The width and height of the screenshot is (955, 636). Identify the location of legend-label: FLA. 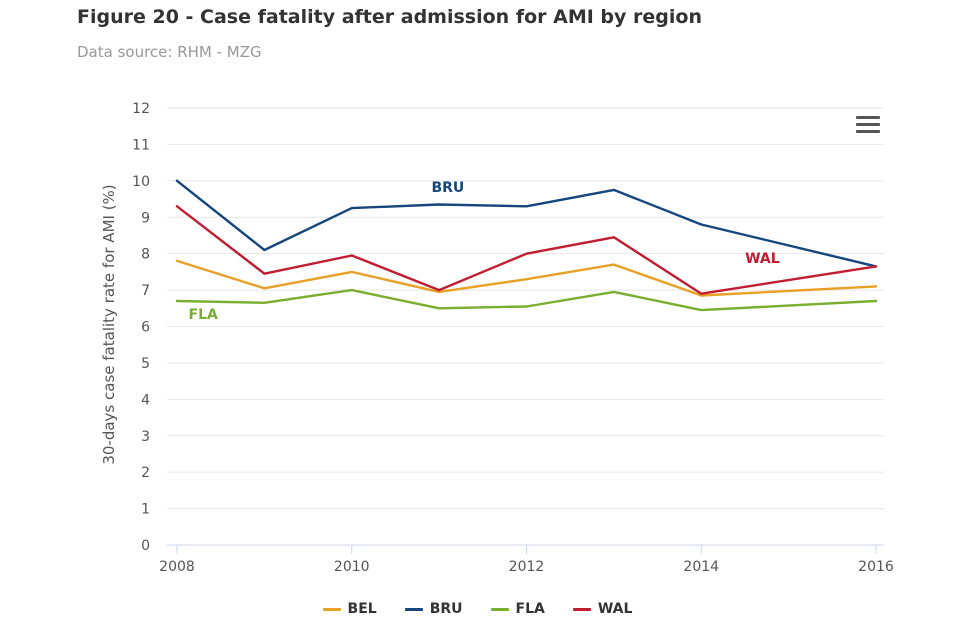
(530, 609).